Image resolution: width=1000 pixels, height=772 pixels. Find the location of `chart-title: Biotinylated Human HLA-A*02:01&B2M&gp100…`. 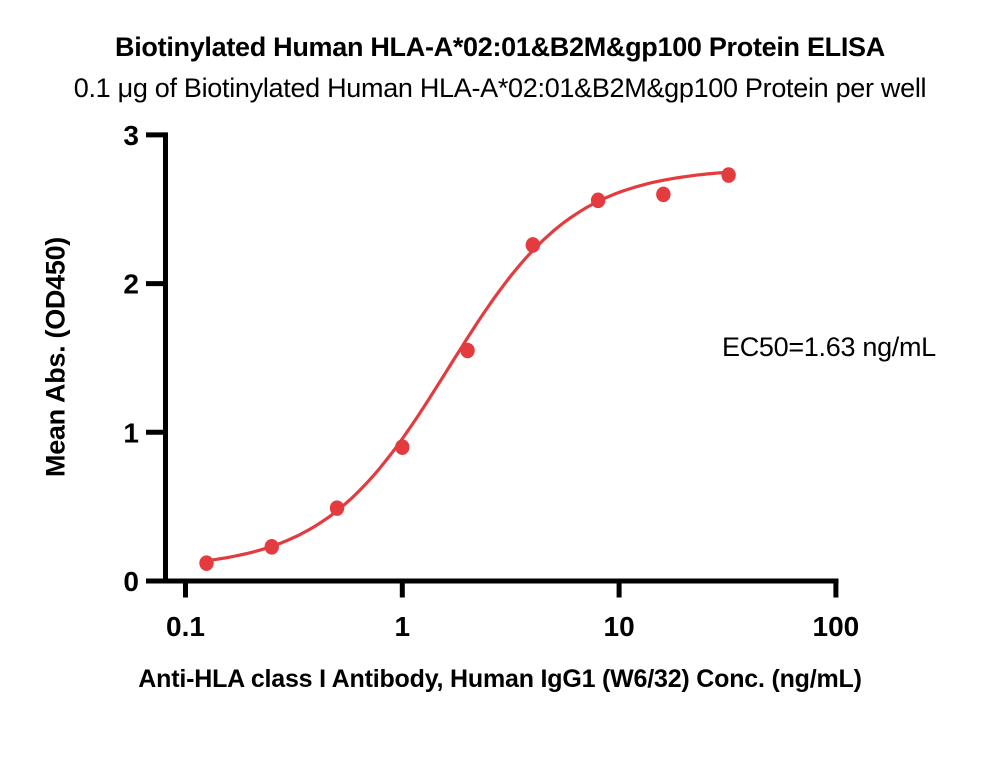

chart-title: Biotinylated Human HLA-A*02:01&B2M&gp100… is located at coordinates (500, 47).